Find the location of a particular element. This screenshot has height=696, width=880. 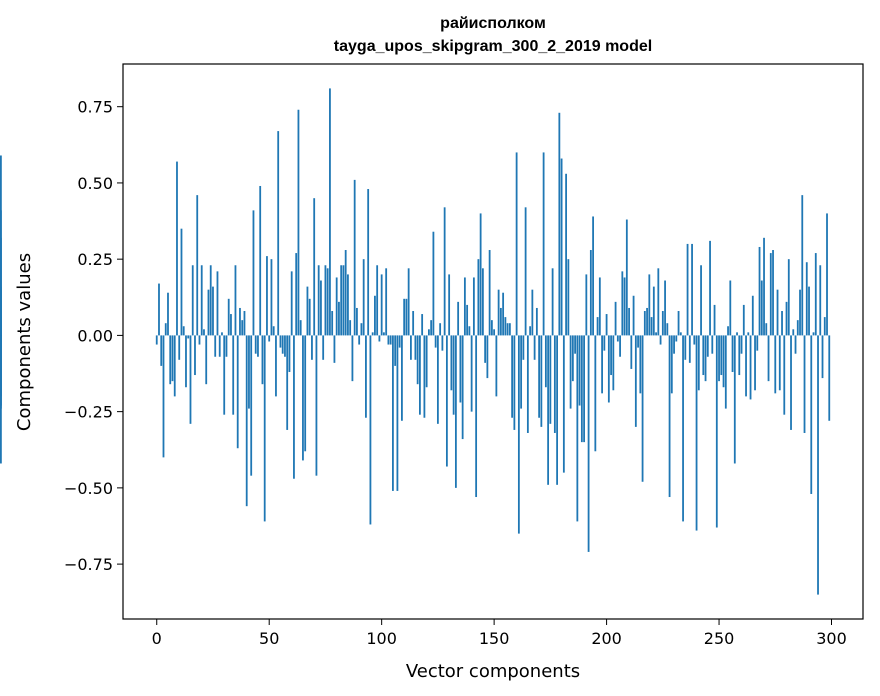

x-axis: 0 50 100 150 200 250 300 is located at coordinates (499, 633).